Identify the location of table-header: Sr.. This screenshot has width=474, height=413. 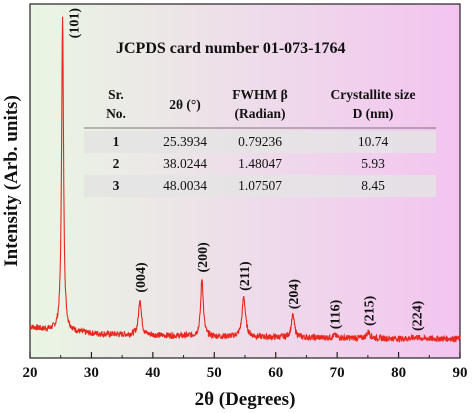
(116, 94).